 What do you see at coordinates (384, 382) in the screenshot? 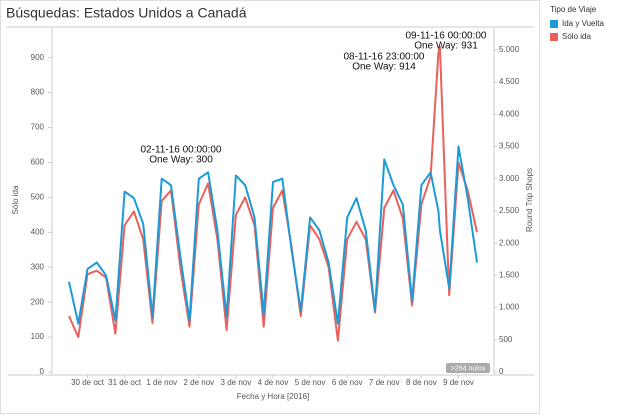
I see `x-tick-label: 7 de nov` at bounding box center [384, 382].